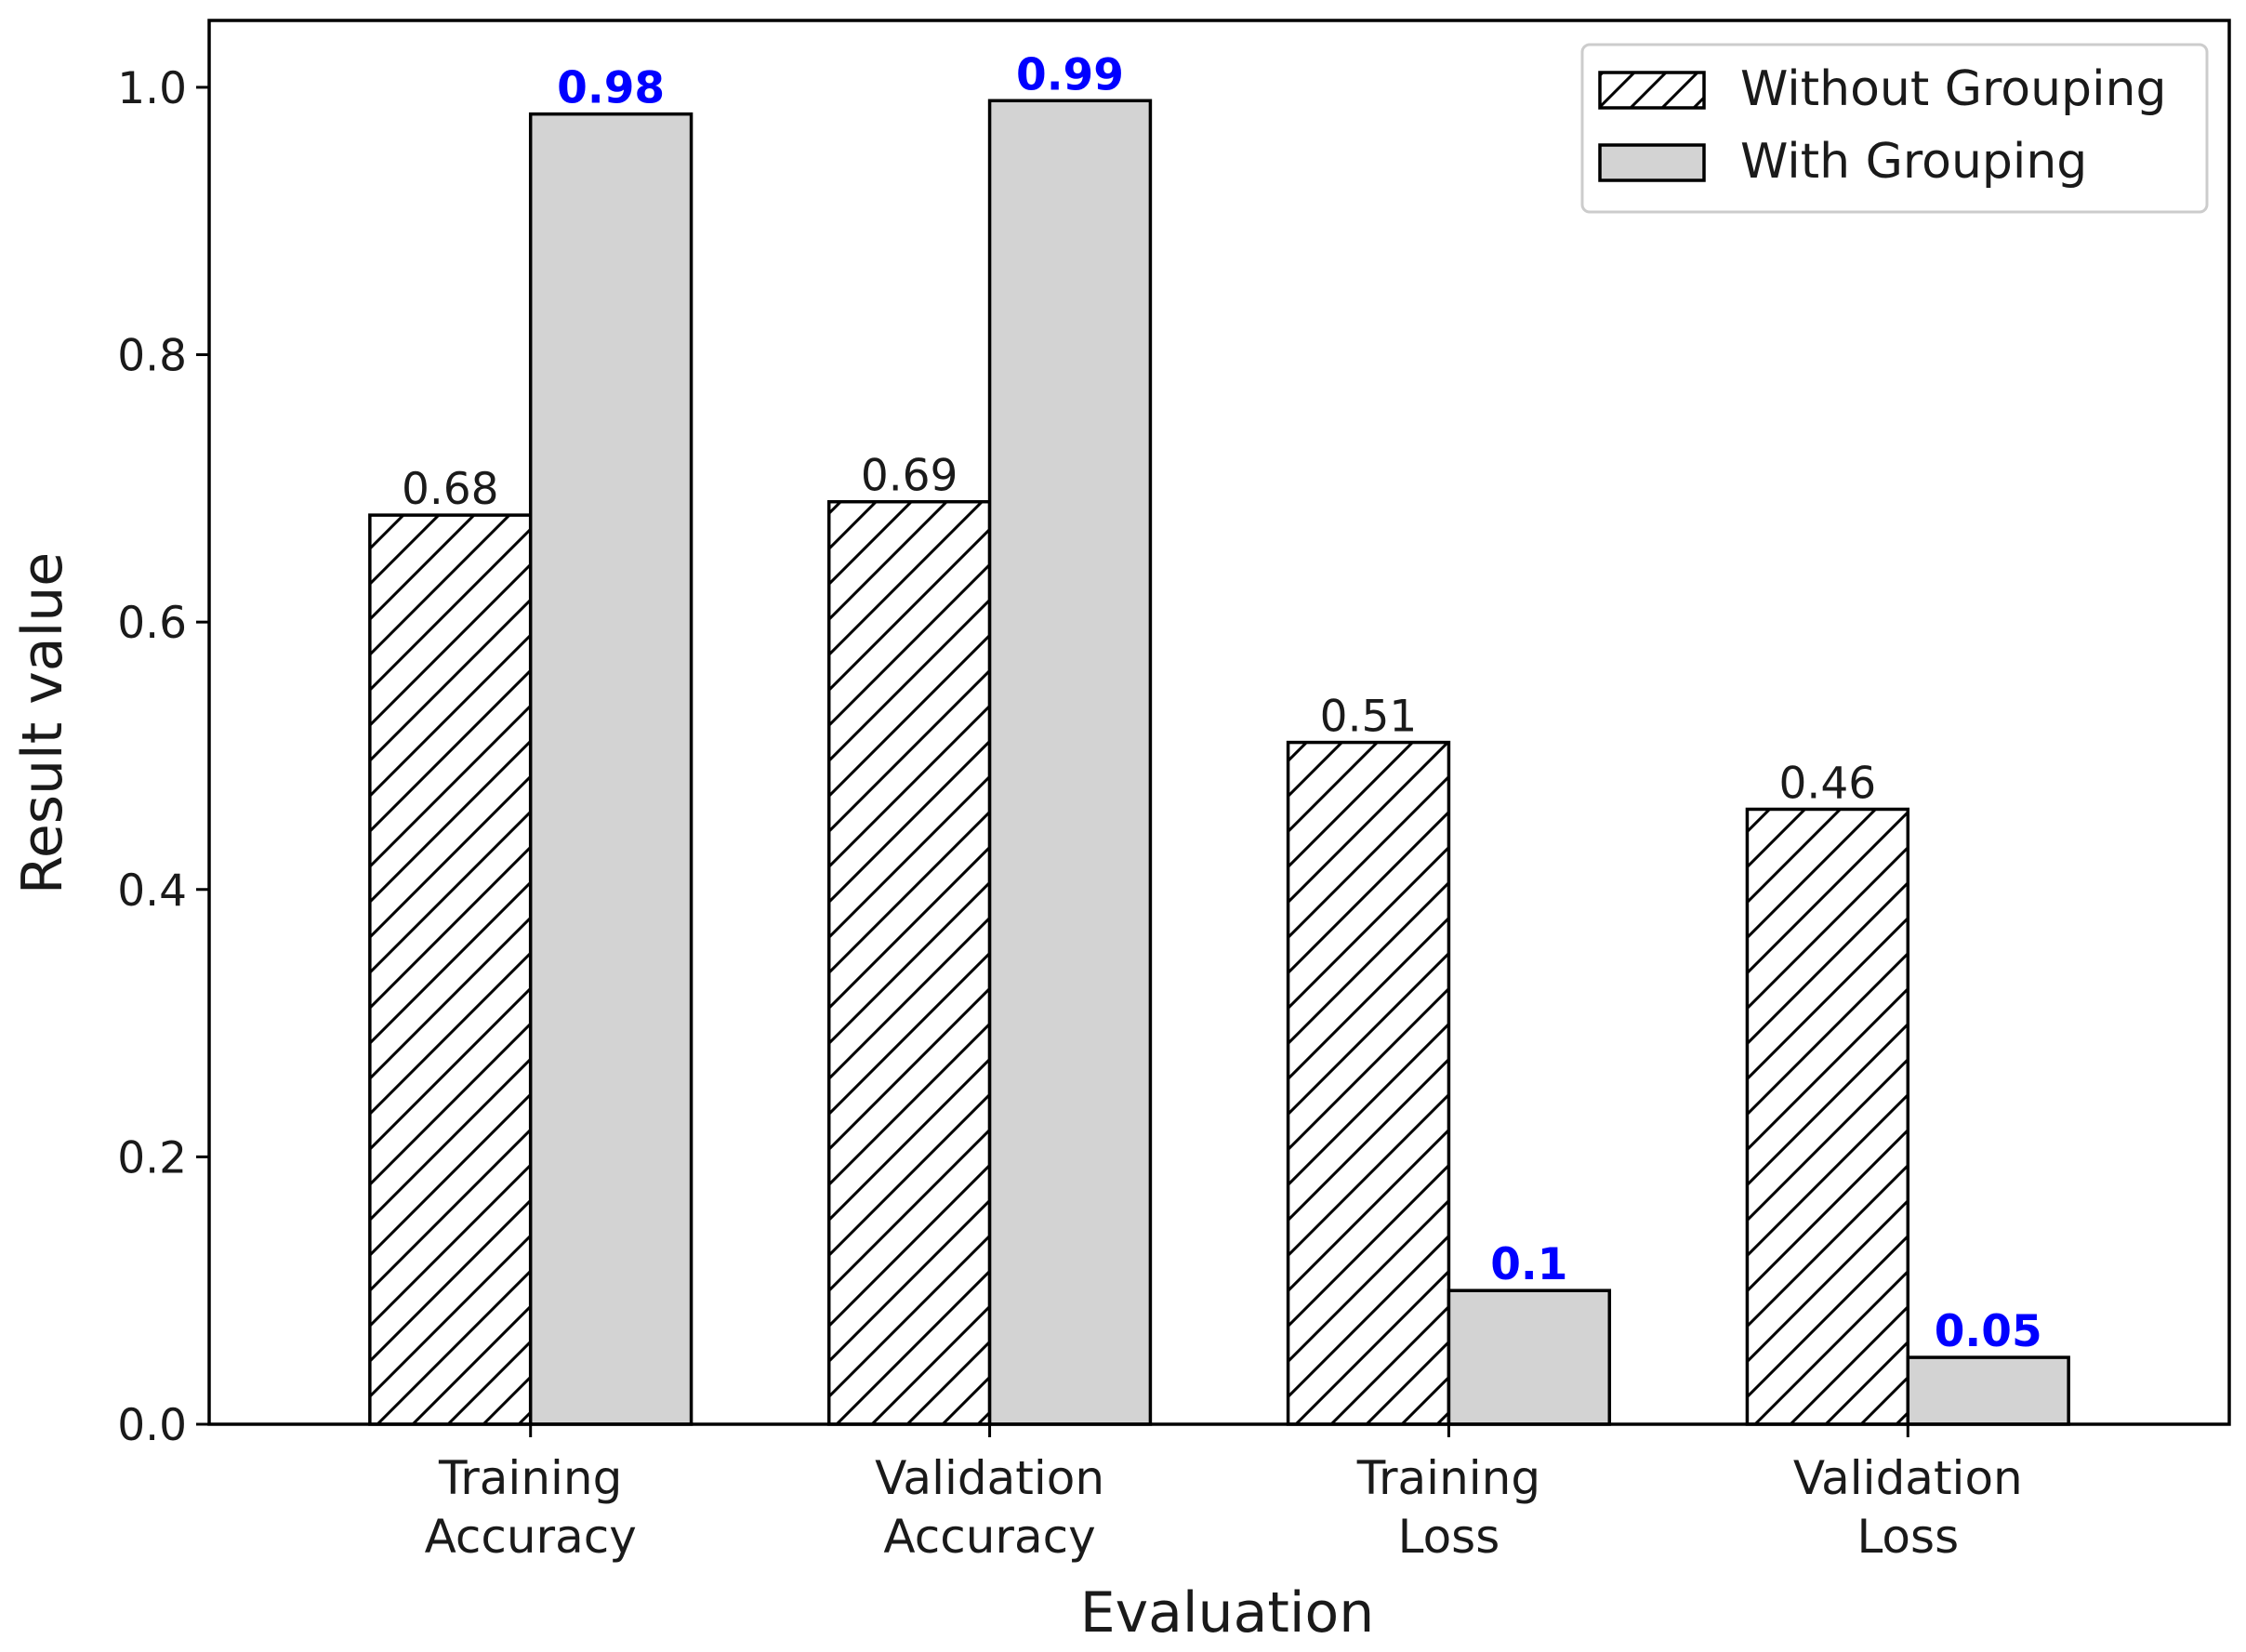 This screenshot has height=1652, width=2246. What do you see at coordinates (152, 1157) in the screenshot?
I see `y-tick-label: 0.2` at bounding box center [152, 1157].